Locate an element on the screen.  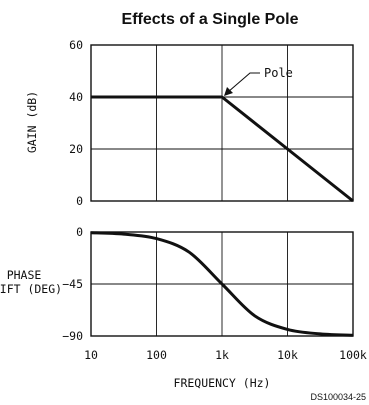
gain-y-tick-label: 0 is located at coordinates (79, 201).